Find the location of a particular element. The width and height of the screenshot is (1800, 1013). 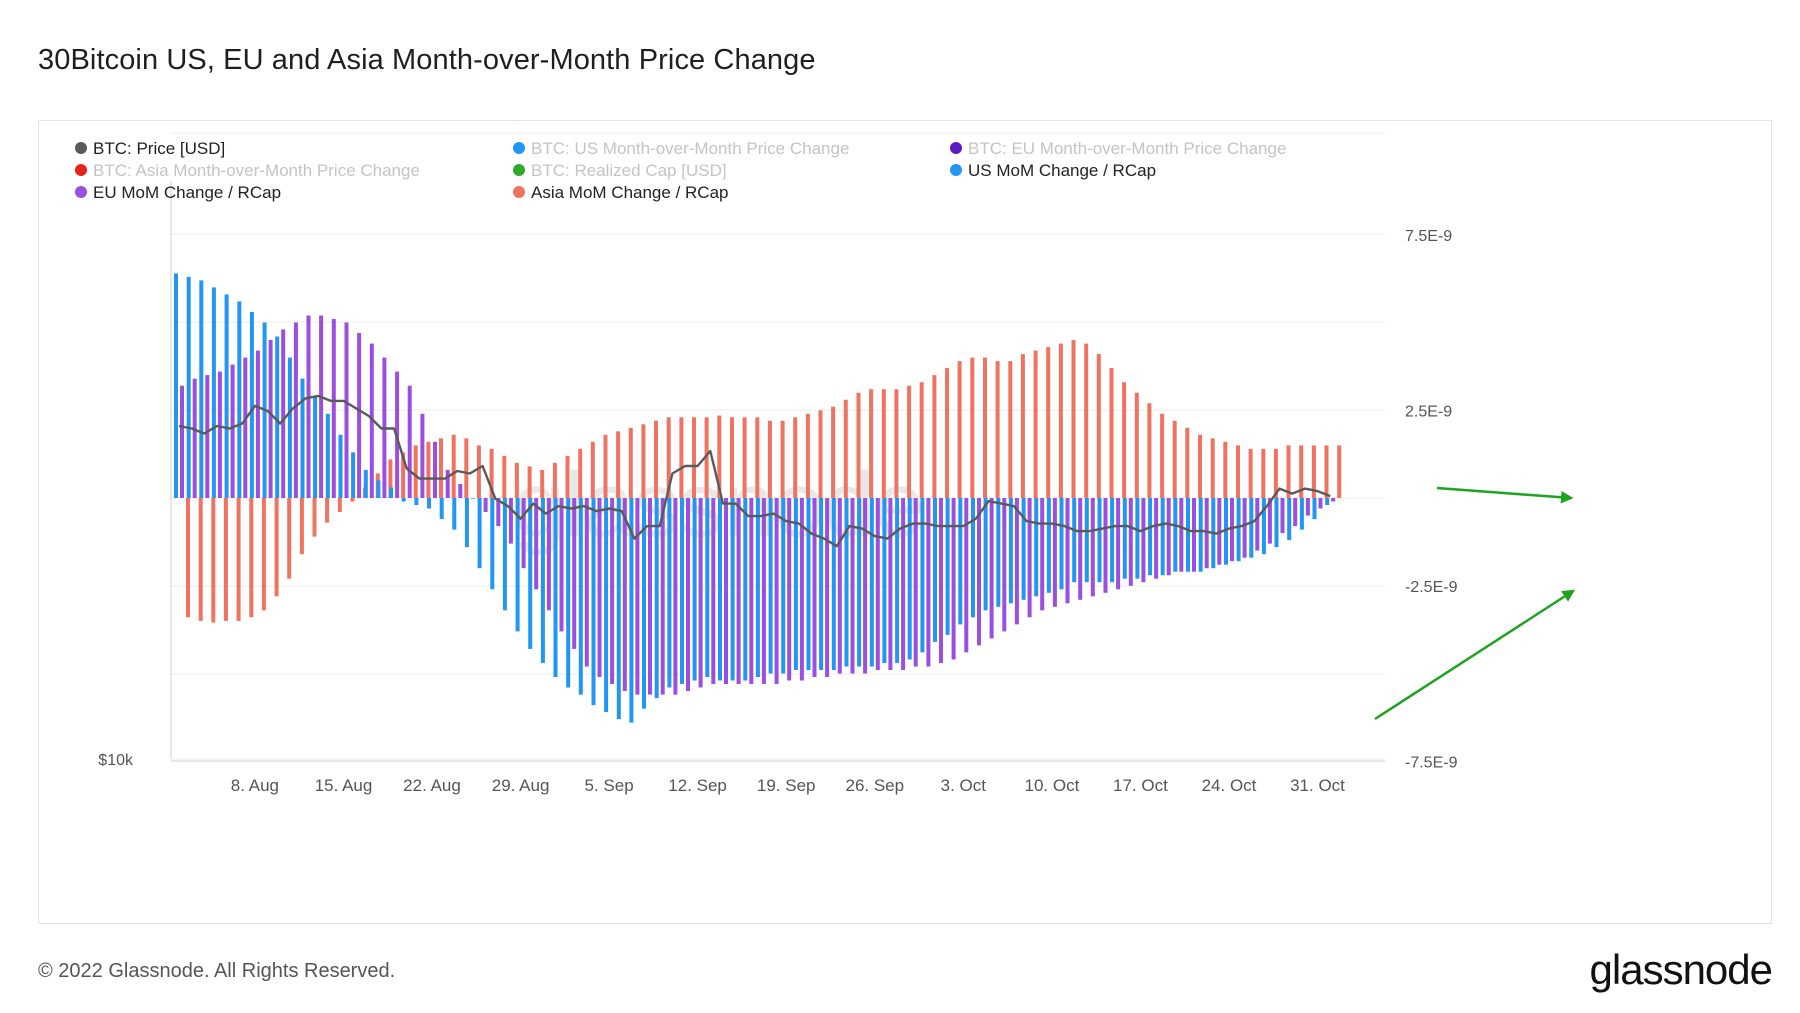

legend-item: US MoM Change / RCap is located at coordinates (1053, 170).